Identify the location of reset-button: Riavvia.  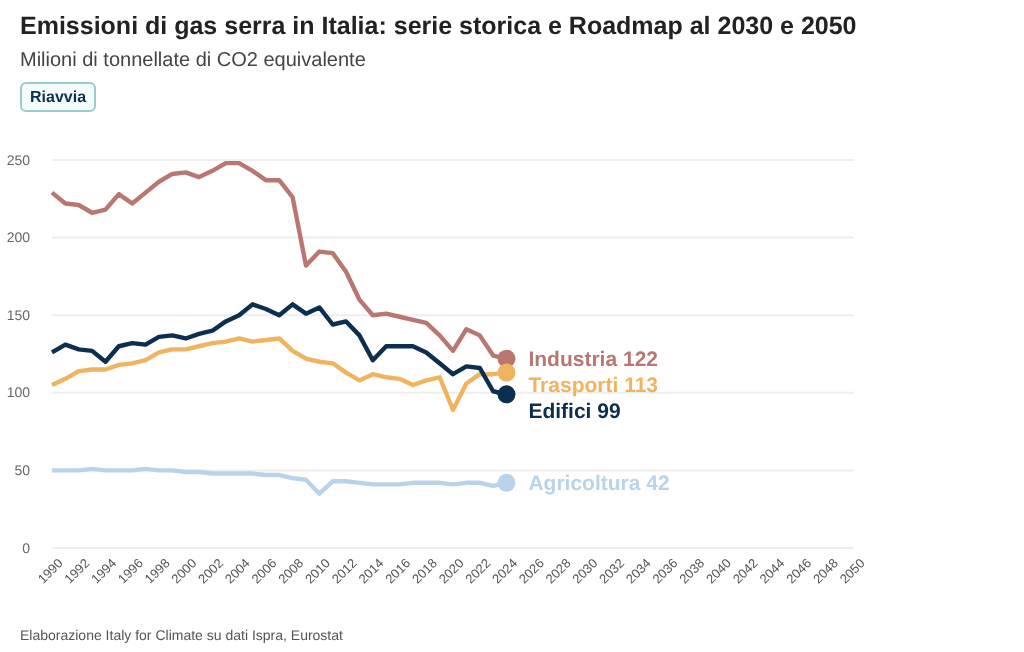
(58, 97).